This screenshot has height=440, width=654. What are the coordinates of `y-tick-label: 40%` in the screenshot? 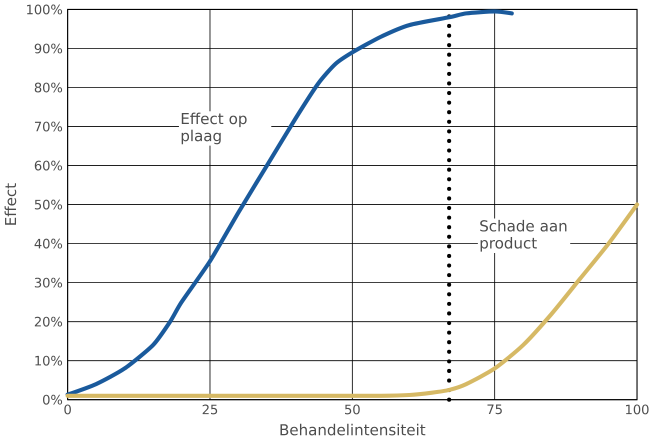 It's located at (48, 243).